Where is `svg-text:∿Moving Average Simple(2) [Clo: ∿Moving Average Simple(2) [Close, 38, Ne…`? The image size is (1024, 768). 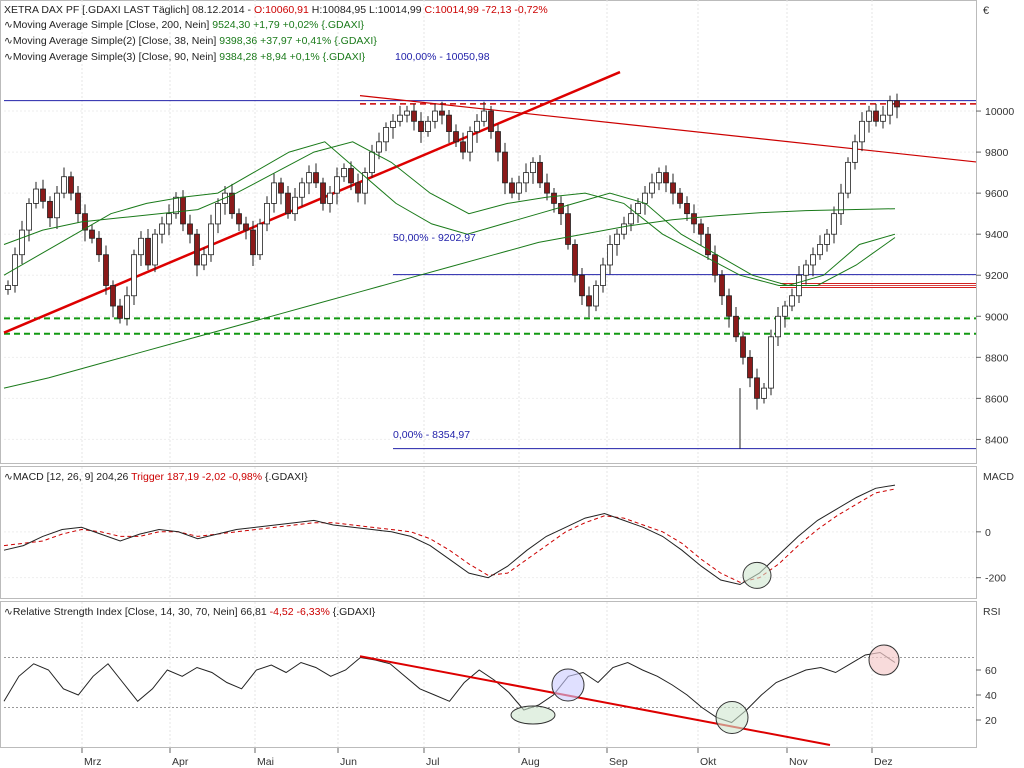 svg-text:∿Moving Average Simple(2) [Clo: ∿Moving Average Simple(2) [Close, 38, Ne… is located at coordinates (190, 41).